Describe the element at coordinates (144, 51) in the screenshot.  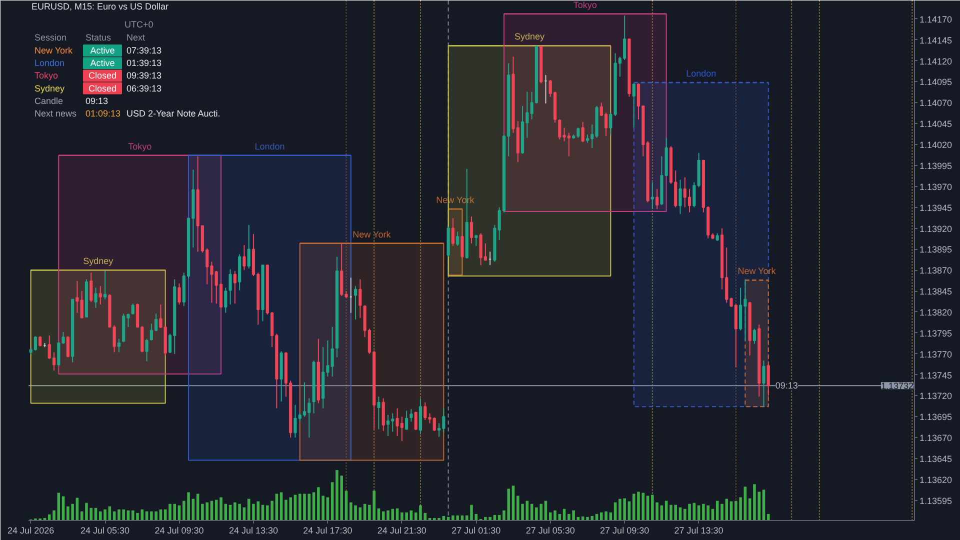
I see `text: 07:39:13` at that location.